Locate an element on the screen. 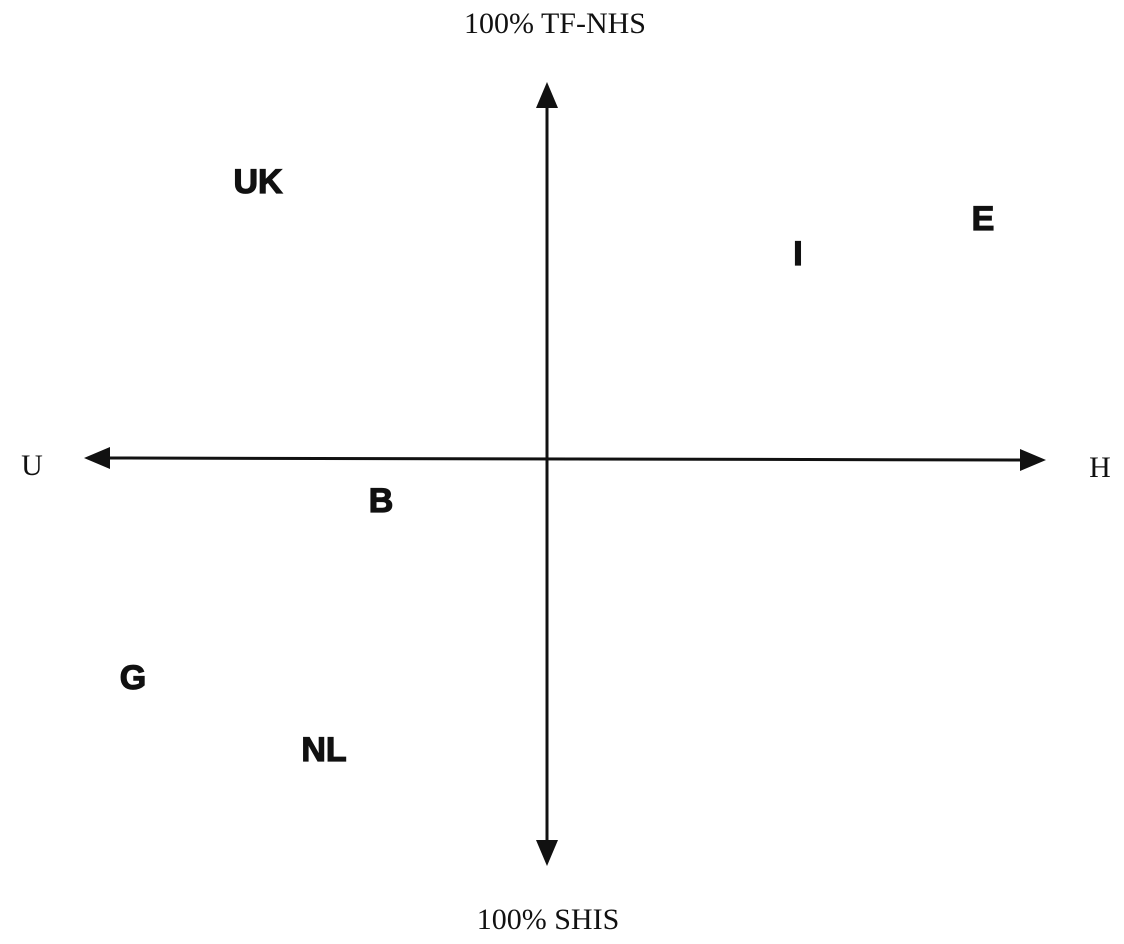 This screenshot has width=1124, height=944. country-label: G is located at coordinates (133, 678).